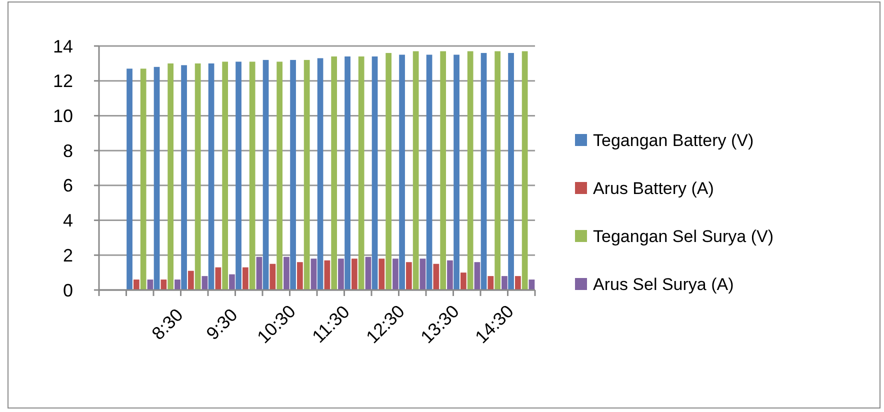 This screenshot has height=412, width=884. Describe the element at coordinates (67, 255) in the screenshot. I see `y-tick-label: 2` at that location.